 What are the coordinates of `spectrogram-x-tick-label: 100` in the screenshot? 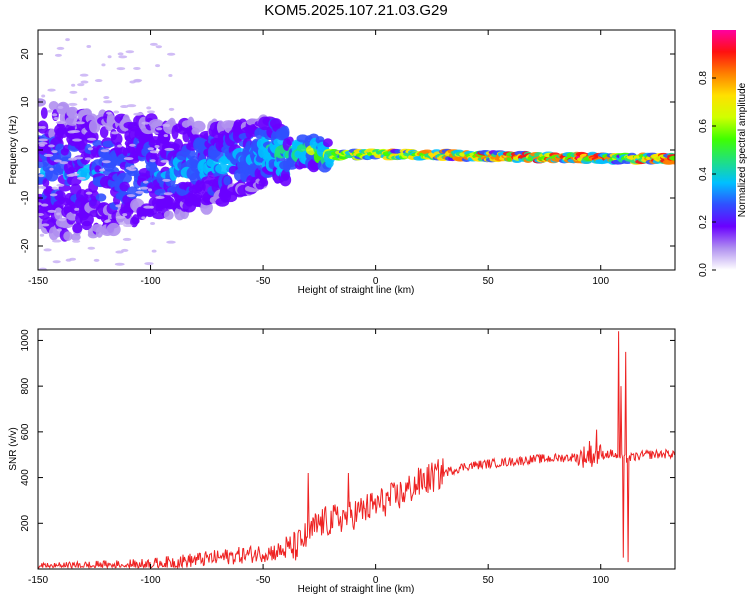 It's located at (600, 281).